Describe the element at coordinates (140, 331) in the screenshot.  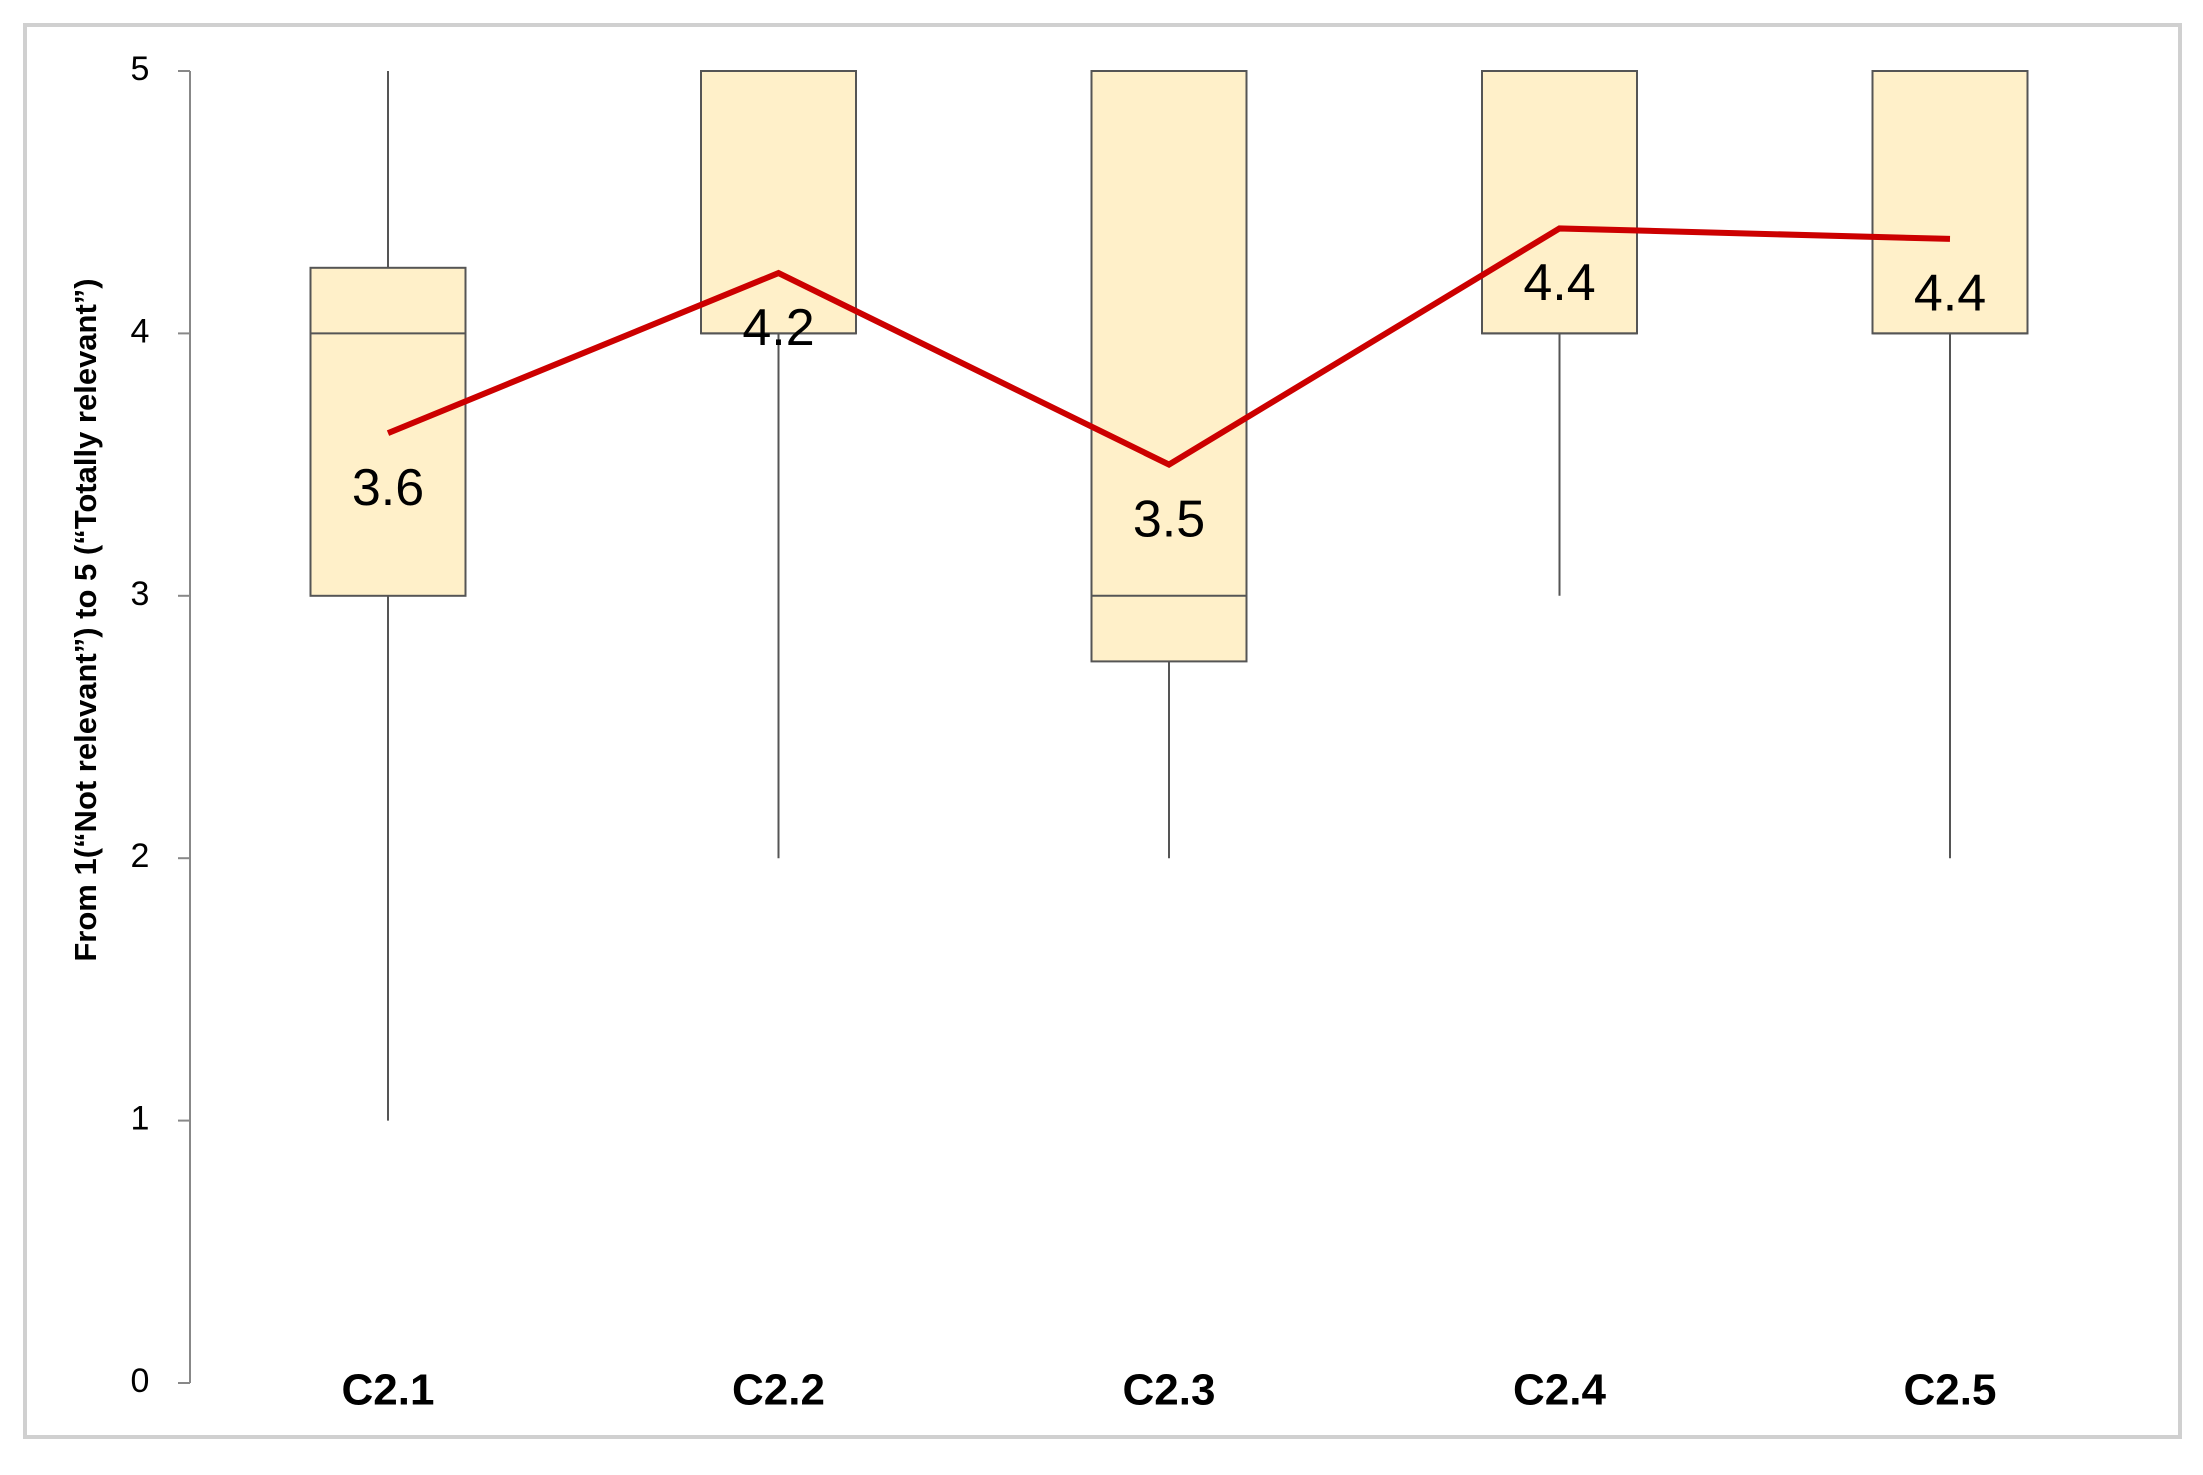
I see `y-tick-label: 4` at that location.